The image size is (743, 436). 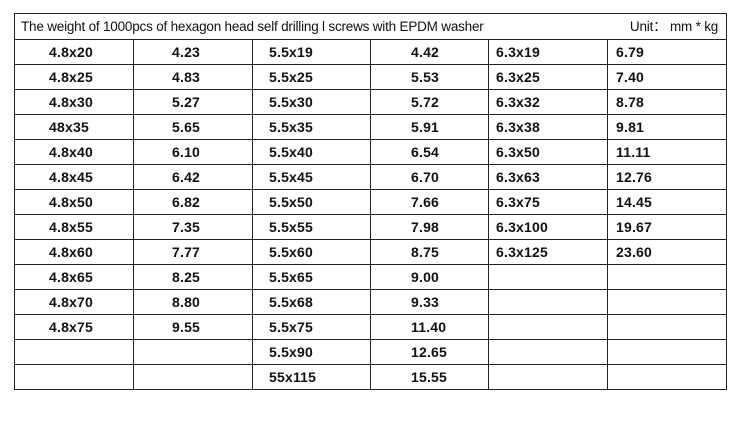 I want to click on table-row: 4.8x55 7.35 5.5x55 7.98 6.3x100 19.67, so click(x=371, y=227).